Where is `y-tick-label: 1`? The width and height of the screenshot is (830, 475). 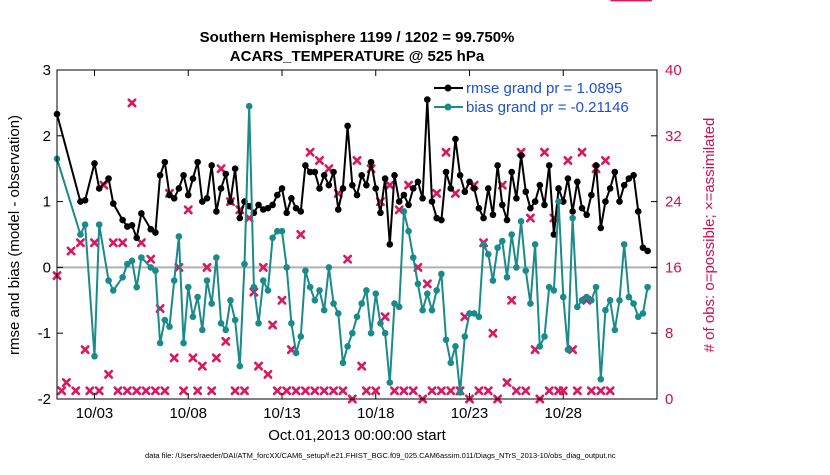 y-tick-label: 1 is located at coordinates (47, 202).